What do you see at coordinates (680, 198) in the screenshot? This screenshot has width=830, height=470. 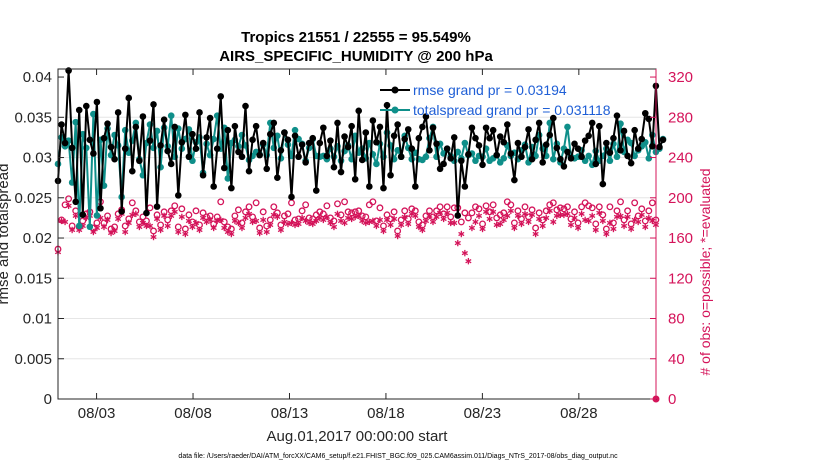 I see `y-right-tick-label: 200` at bounding box center [680, 198].